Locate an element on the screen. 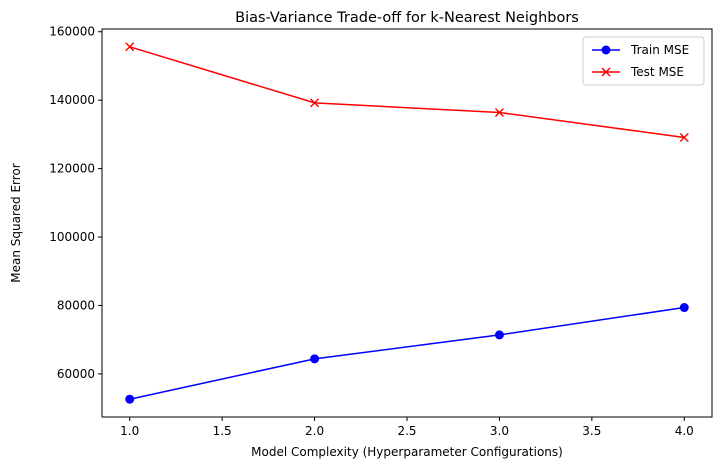 The height and width of the screenshot is (470, 722). y-tick-label: 100000 is located at coordinates (72, 237).